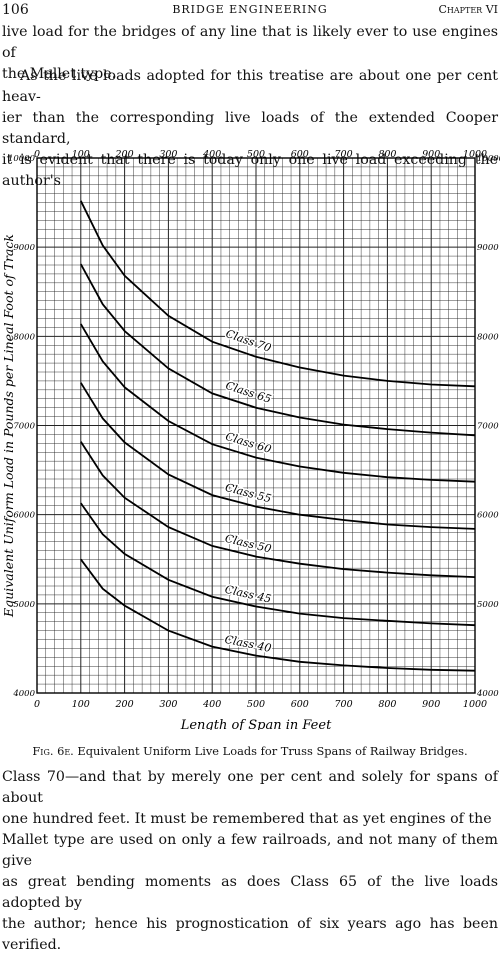 Image resolution: width=500 pixels, height=956 pixels. I want to click on series-label: Class 50, so click(248, 544).